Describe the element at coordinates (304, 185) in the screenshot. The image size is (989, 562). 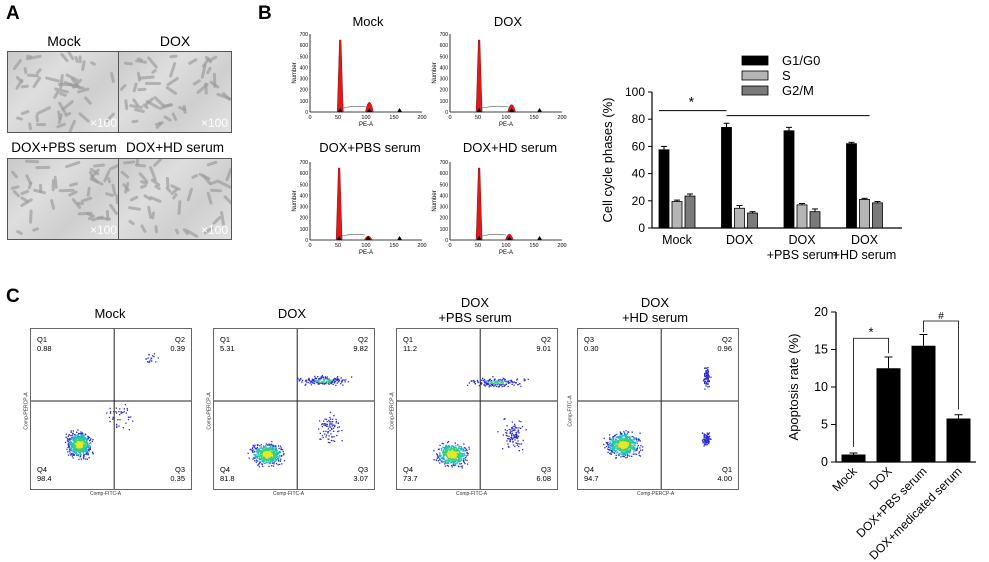
I see `hist-y-tick: 500` at that location.